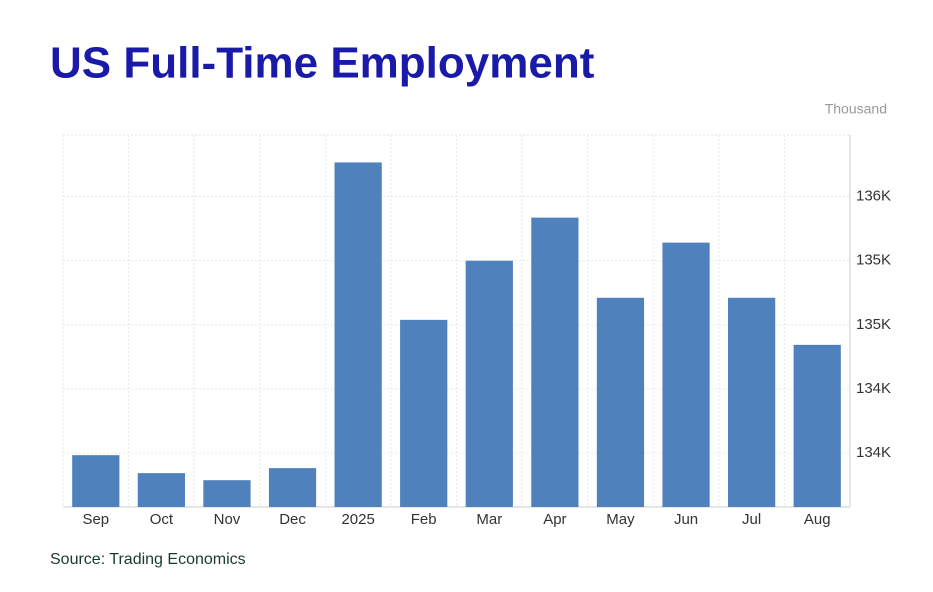 This screenshot has width=933, height=592. Describe the element at coordinates (554, 519) in the screenshot. I see `x-tick-label: Apr` at that location.